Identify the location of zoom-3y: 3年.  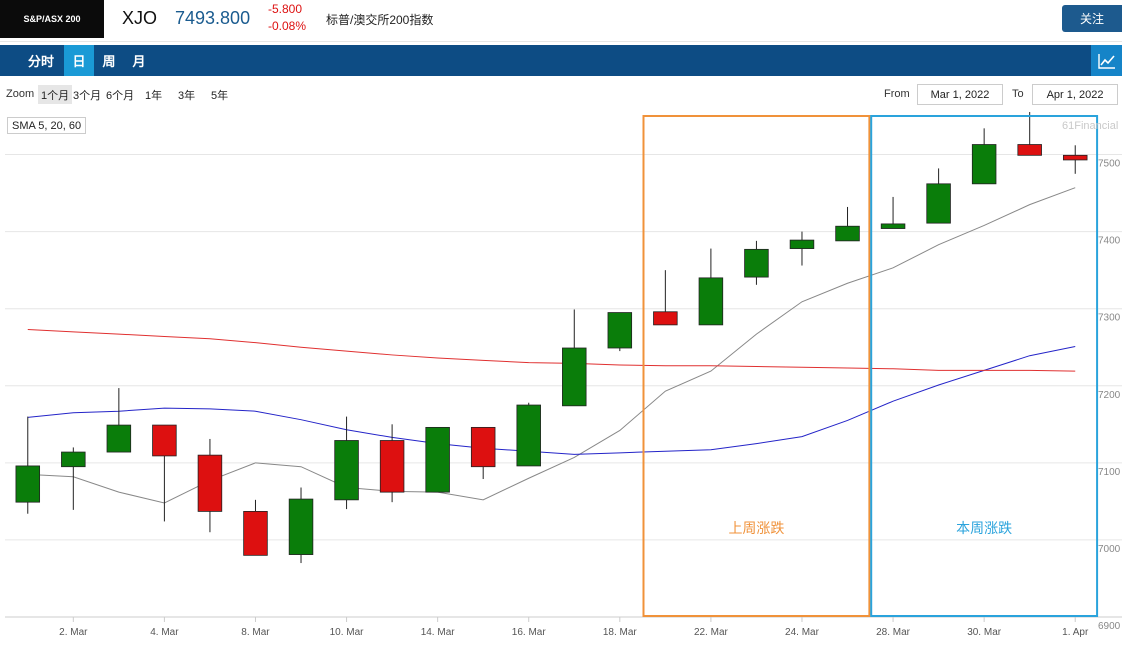
(187, 95).